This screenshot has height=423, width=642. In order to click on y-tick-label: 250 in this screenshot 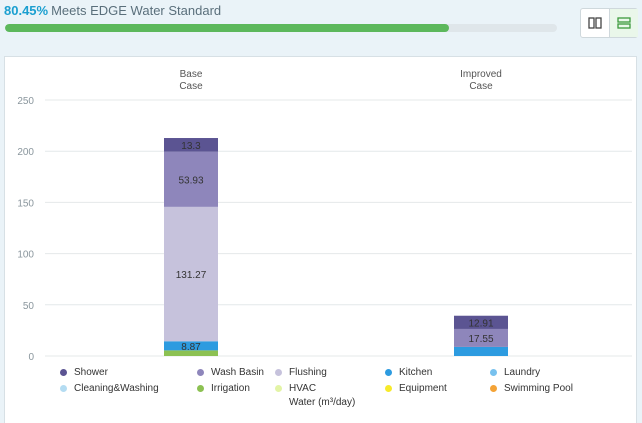, I will do `click(25, 101)`.